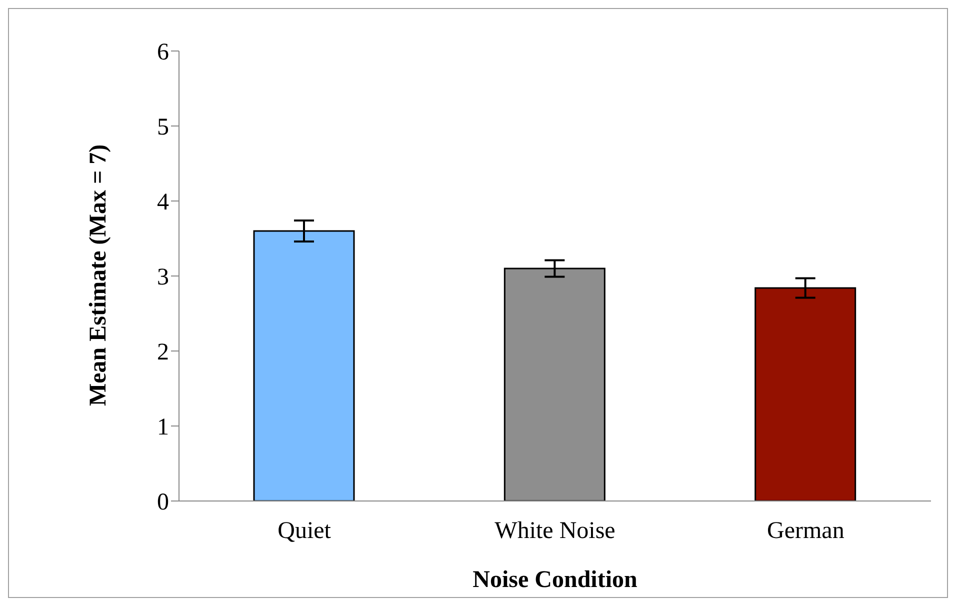  Describe the element at coordinates (163, 503) in the screenshot. I see `y-tick-label: 0` at that location.